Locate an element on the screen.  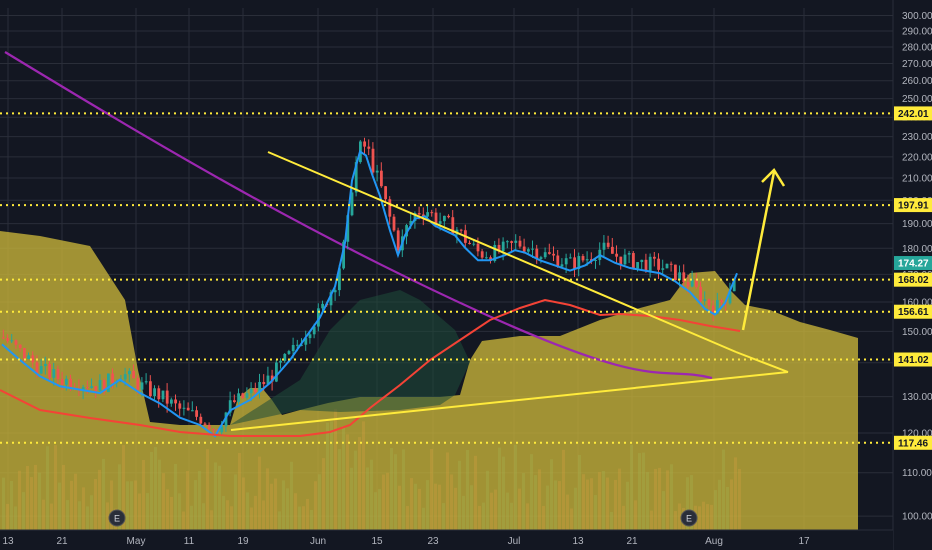
y-tick-label: 190.00 is located at coordinates (917, 224).